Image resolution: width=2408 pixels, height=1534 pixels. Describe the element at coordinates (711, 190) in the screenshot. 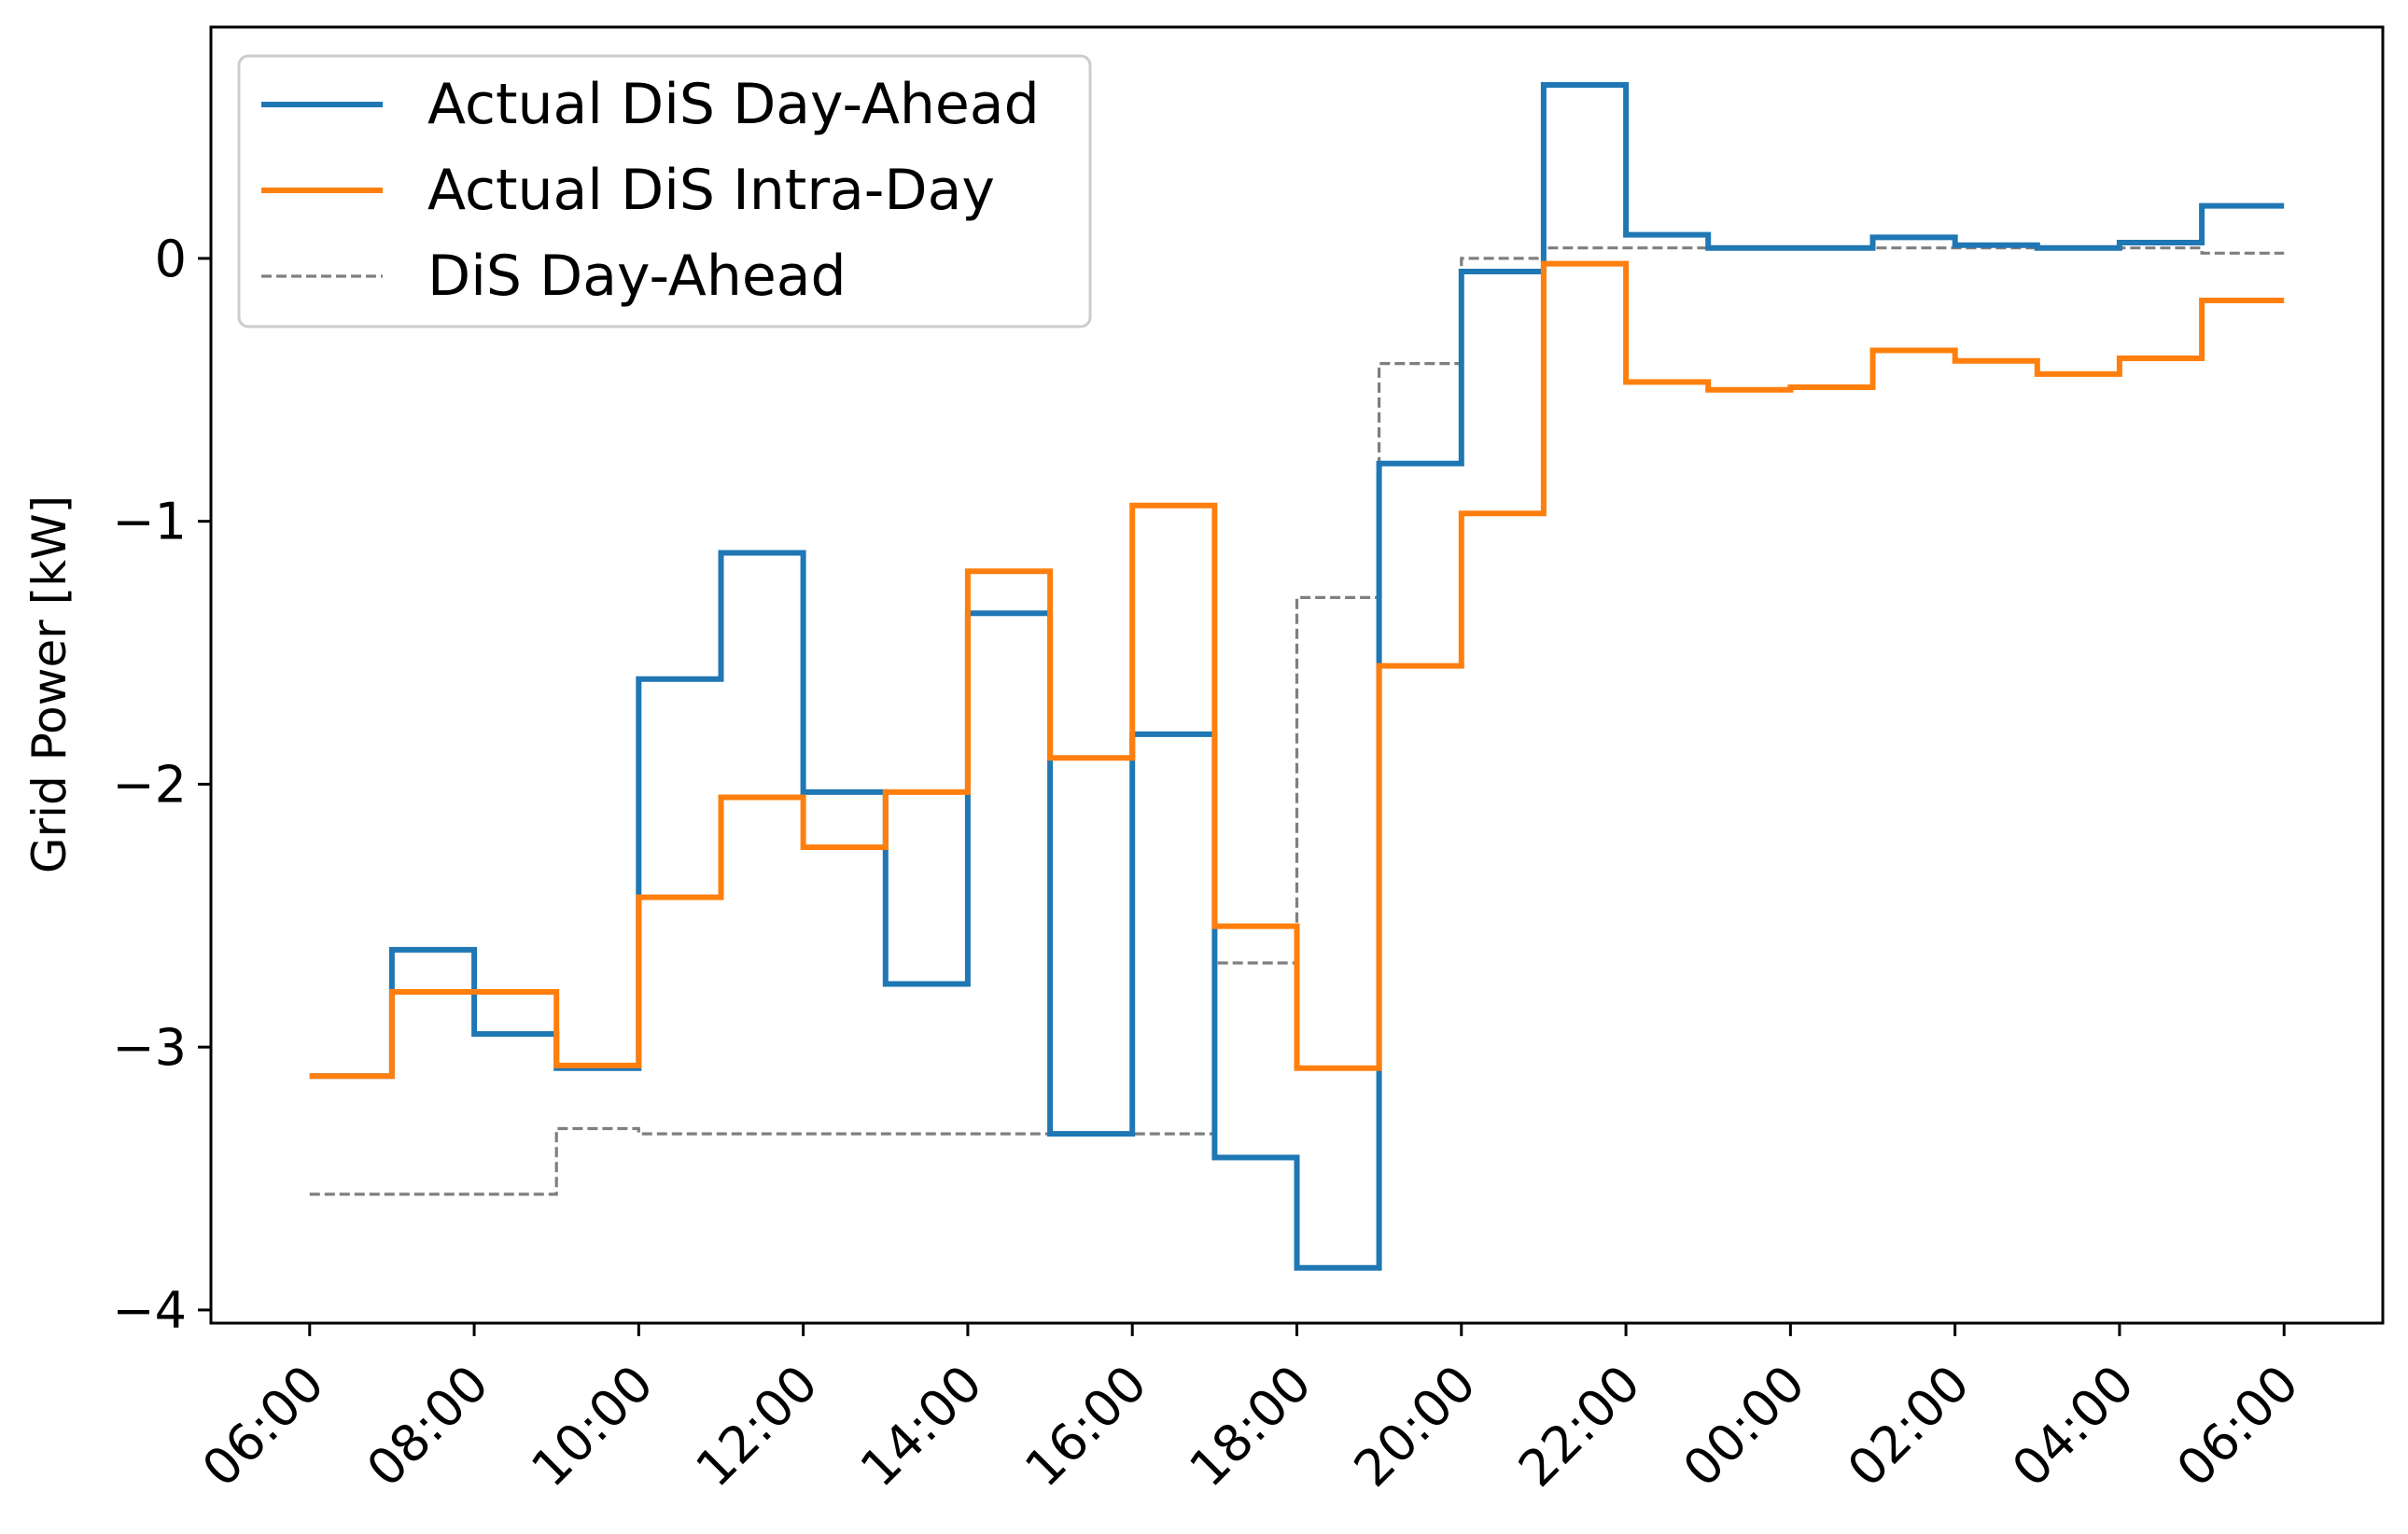

I see `legend-entry-label: Actual DiS Intra-Day` at that location.